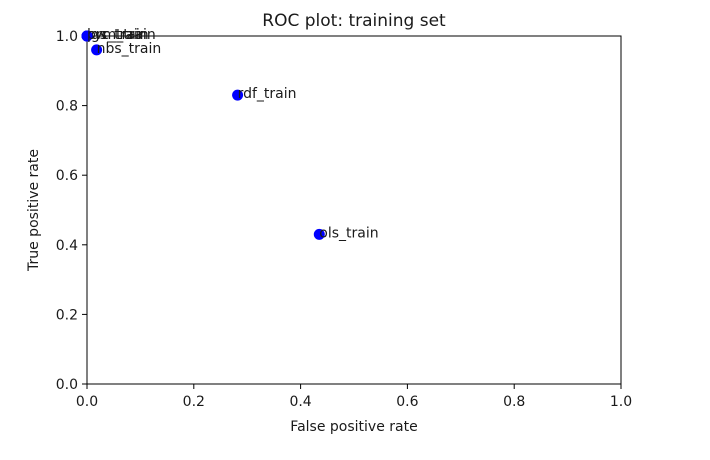  I want to click on data-point-label: prc_train, so click(118, 35).